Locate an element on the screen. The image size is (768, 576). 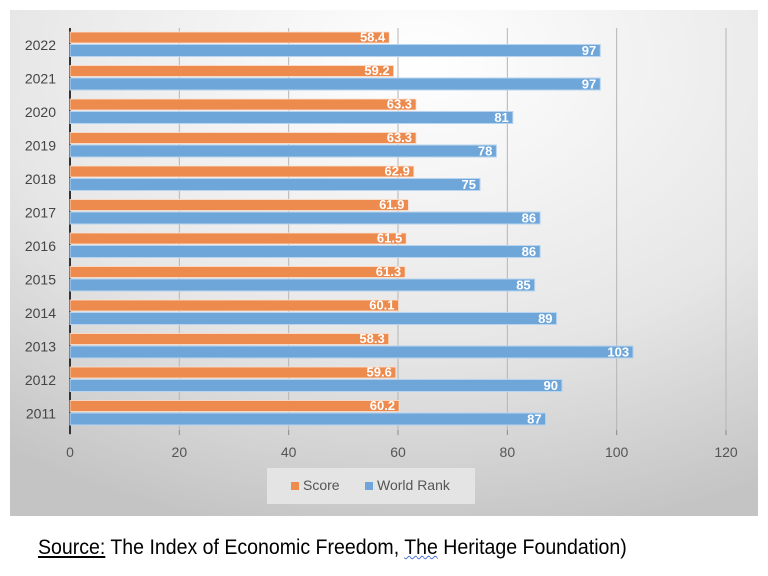
score-data-label: 58.4 is located at coordinates (373, 37).